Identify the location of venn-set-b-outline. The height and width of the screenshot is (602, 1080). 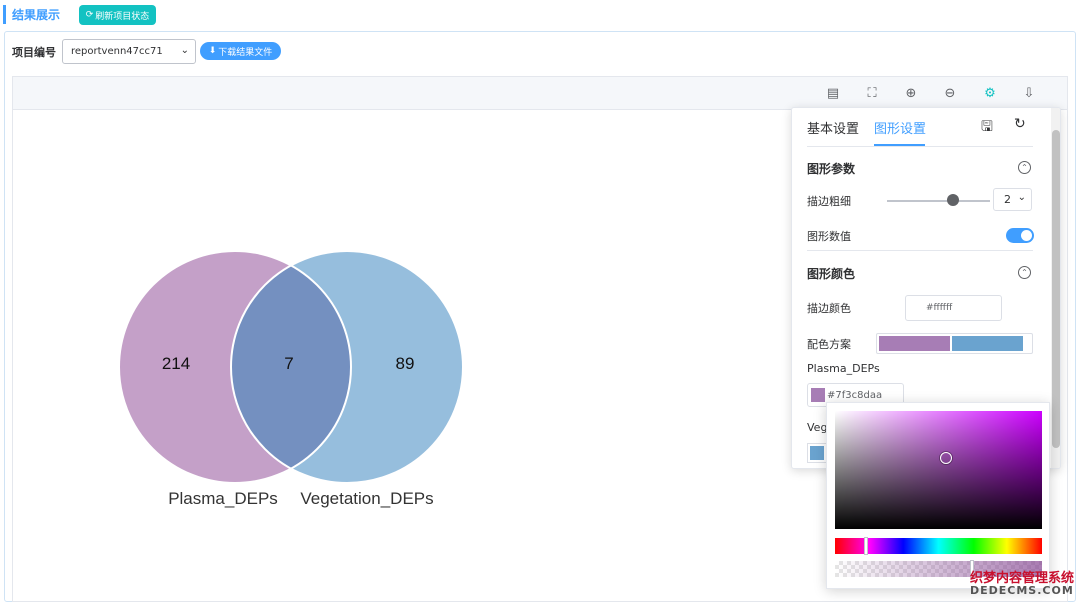
(347, 367).